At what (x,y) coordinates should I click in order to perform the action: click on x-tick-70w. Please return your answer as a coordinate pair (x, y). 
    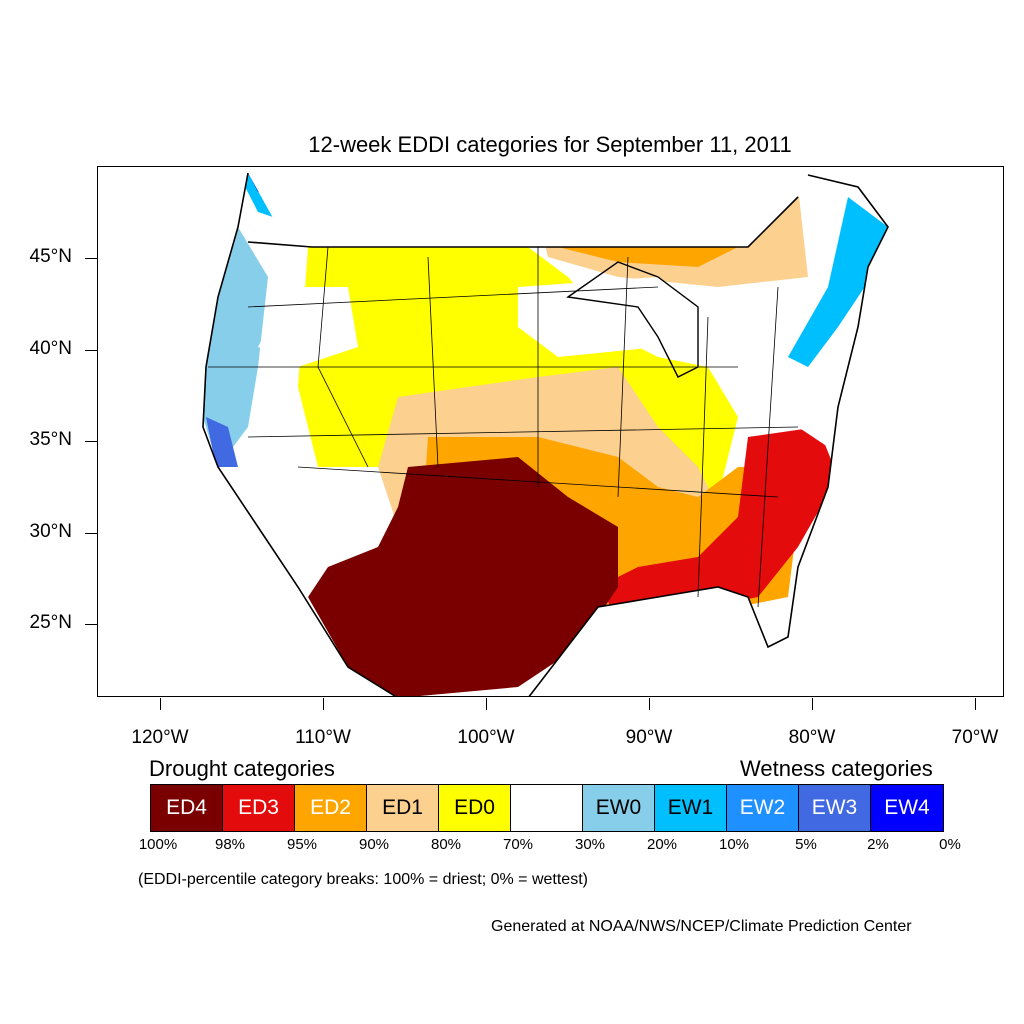
    Looking at the image, I should click on (975, 704).